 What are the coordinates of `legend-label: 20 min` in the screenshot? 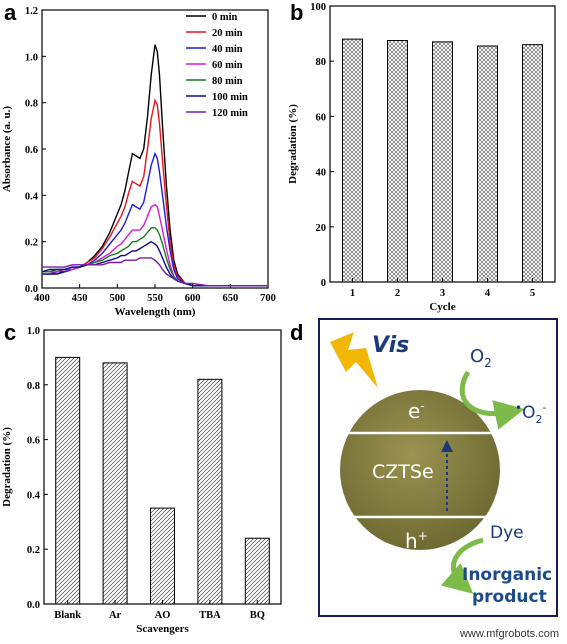 It's located at (227, 33).